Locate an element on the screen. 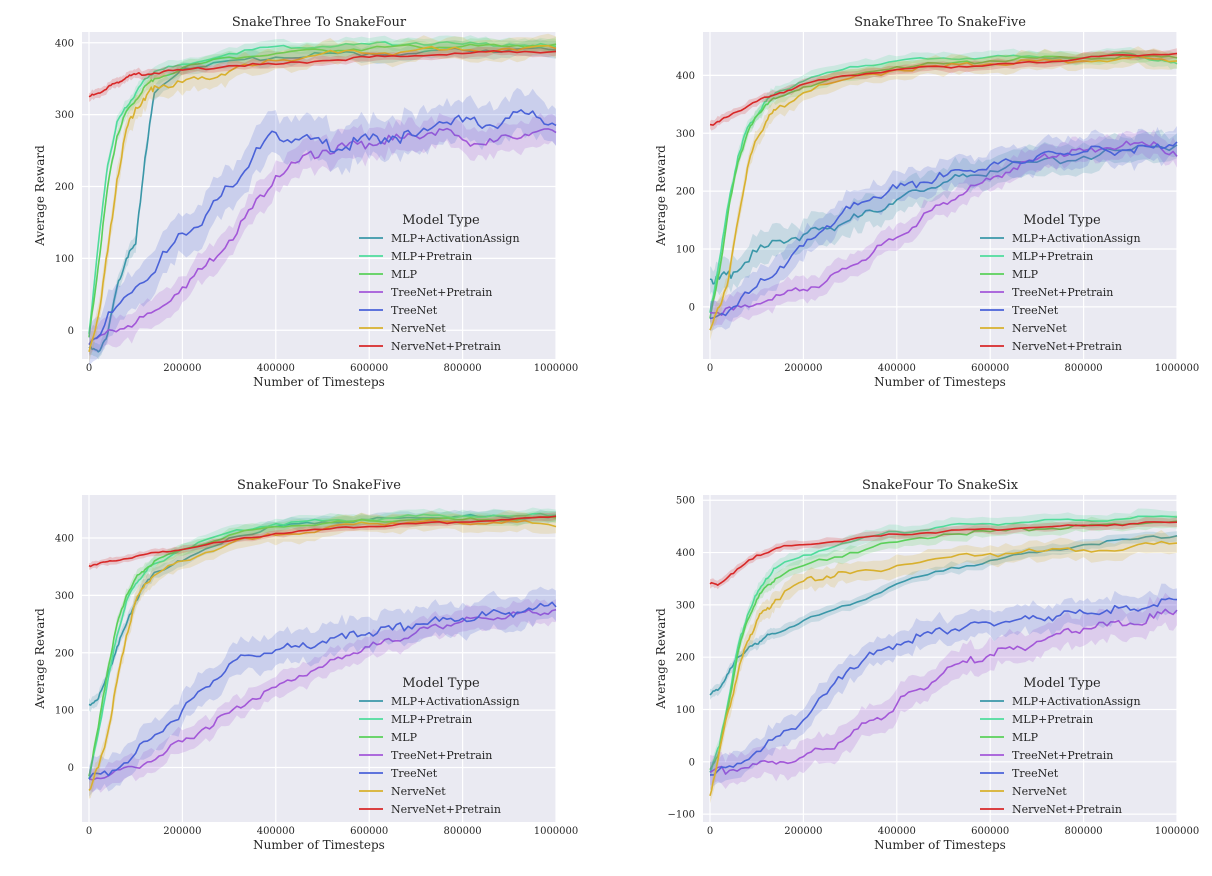 This screenshot has height=876, width=1212. y-tick-label: 500 is located at coordinates (685, 501).